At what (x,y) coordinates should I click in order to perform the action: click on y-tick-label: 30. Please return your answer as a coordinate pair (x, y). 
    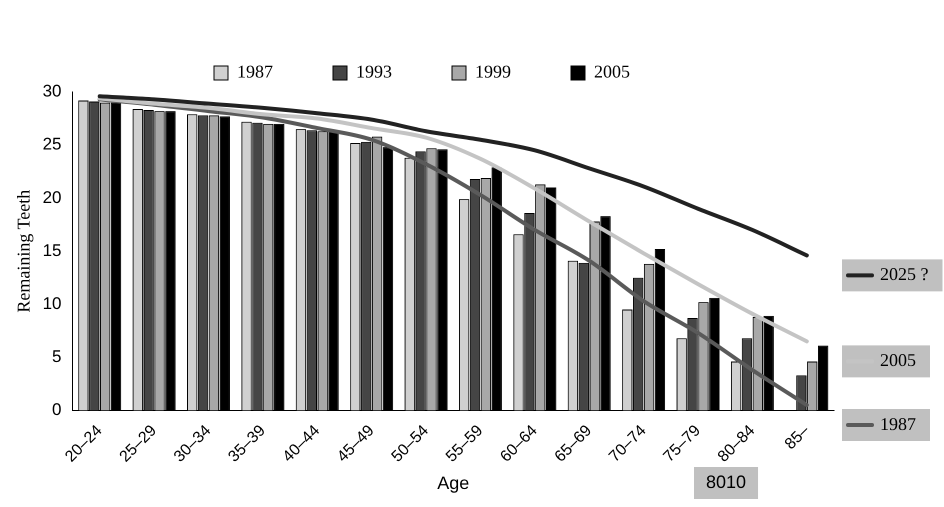
    Looking at the image, I should click on (52, 91).